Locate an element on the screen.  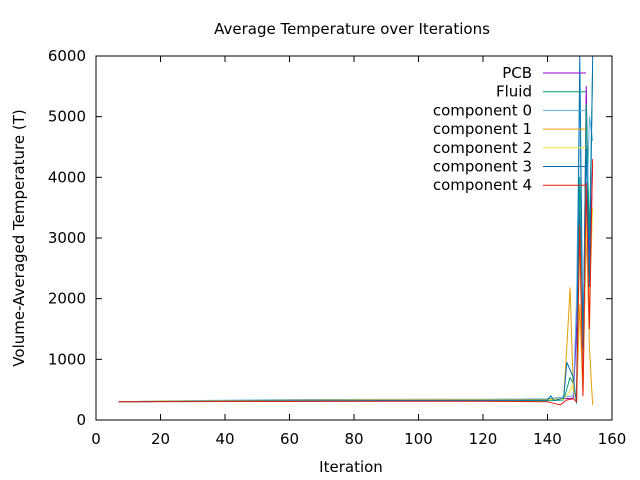
legend-label: component 1 is located at coordinates (482, 129).